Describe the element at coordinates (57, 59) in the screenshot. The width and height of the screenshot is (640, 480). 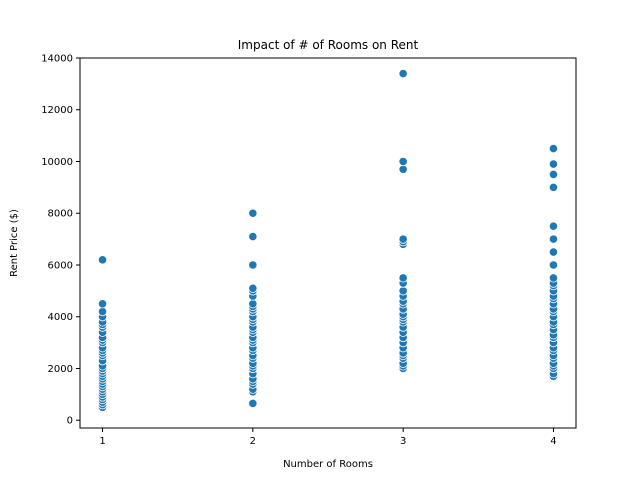
I see `y-tick-label: 14000` at that location.